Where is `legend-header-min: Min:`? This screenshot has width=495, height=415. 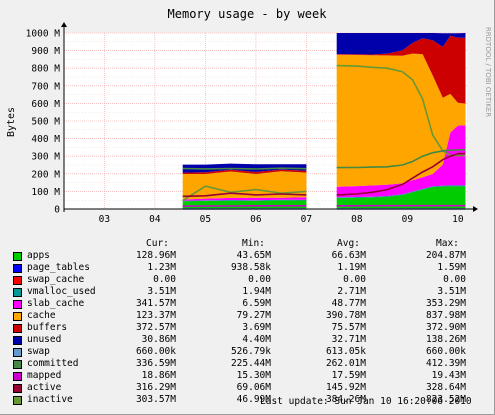
legend-header-min: Min: is located at coordinates (253, 243).